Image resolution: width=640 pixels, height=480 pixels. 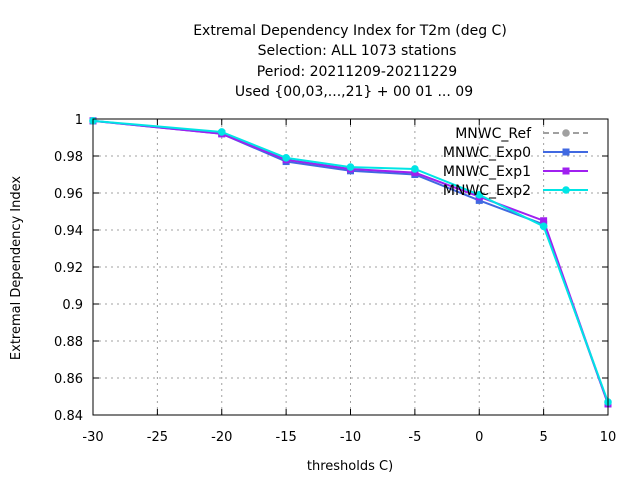 What do you see at coordinates (357, 51) in the screenshot?
I see `title-line-2: Selection: ALL 1073 stations` at bounding box center [357, 51].